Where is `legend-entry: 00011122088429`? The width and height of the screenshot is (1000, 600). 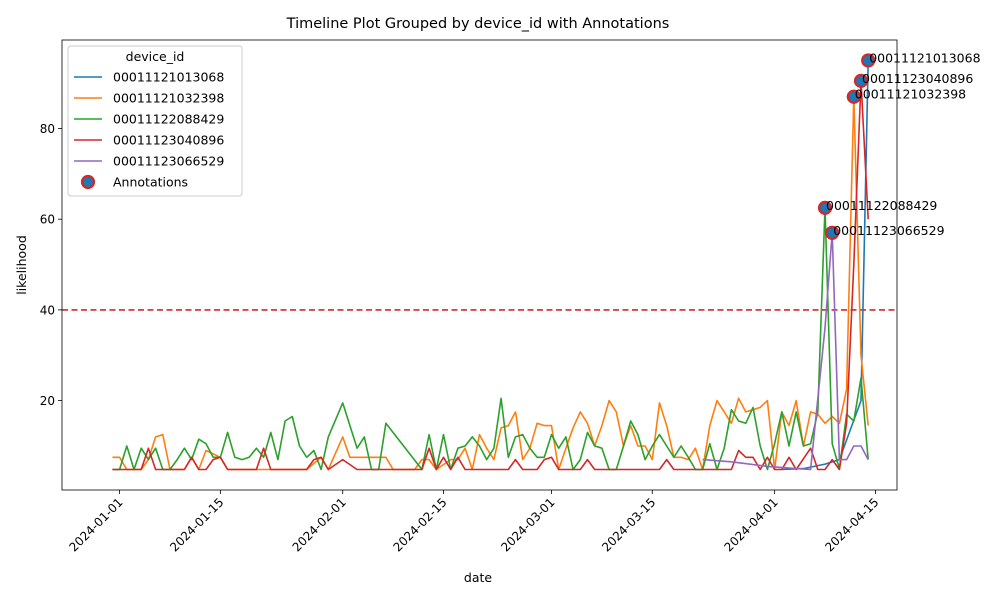 legend-entry: 00011122088429 is located at coordinates (168, 119).